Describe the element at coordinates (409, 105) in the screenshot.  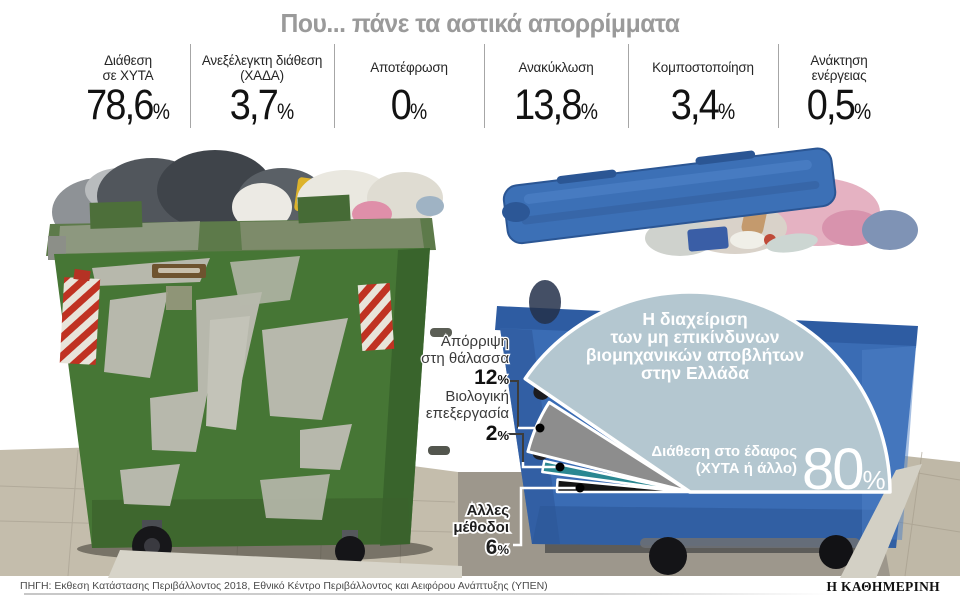
I see `stat-value: 0%` at that location.